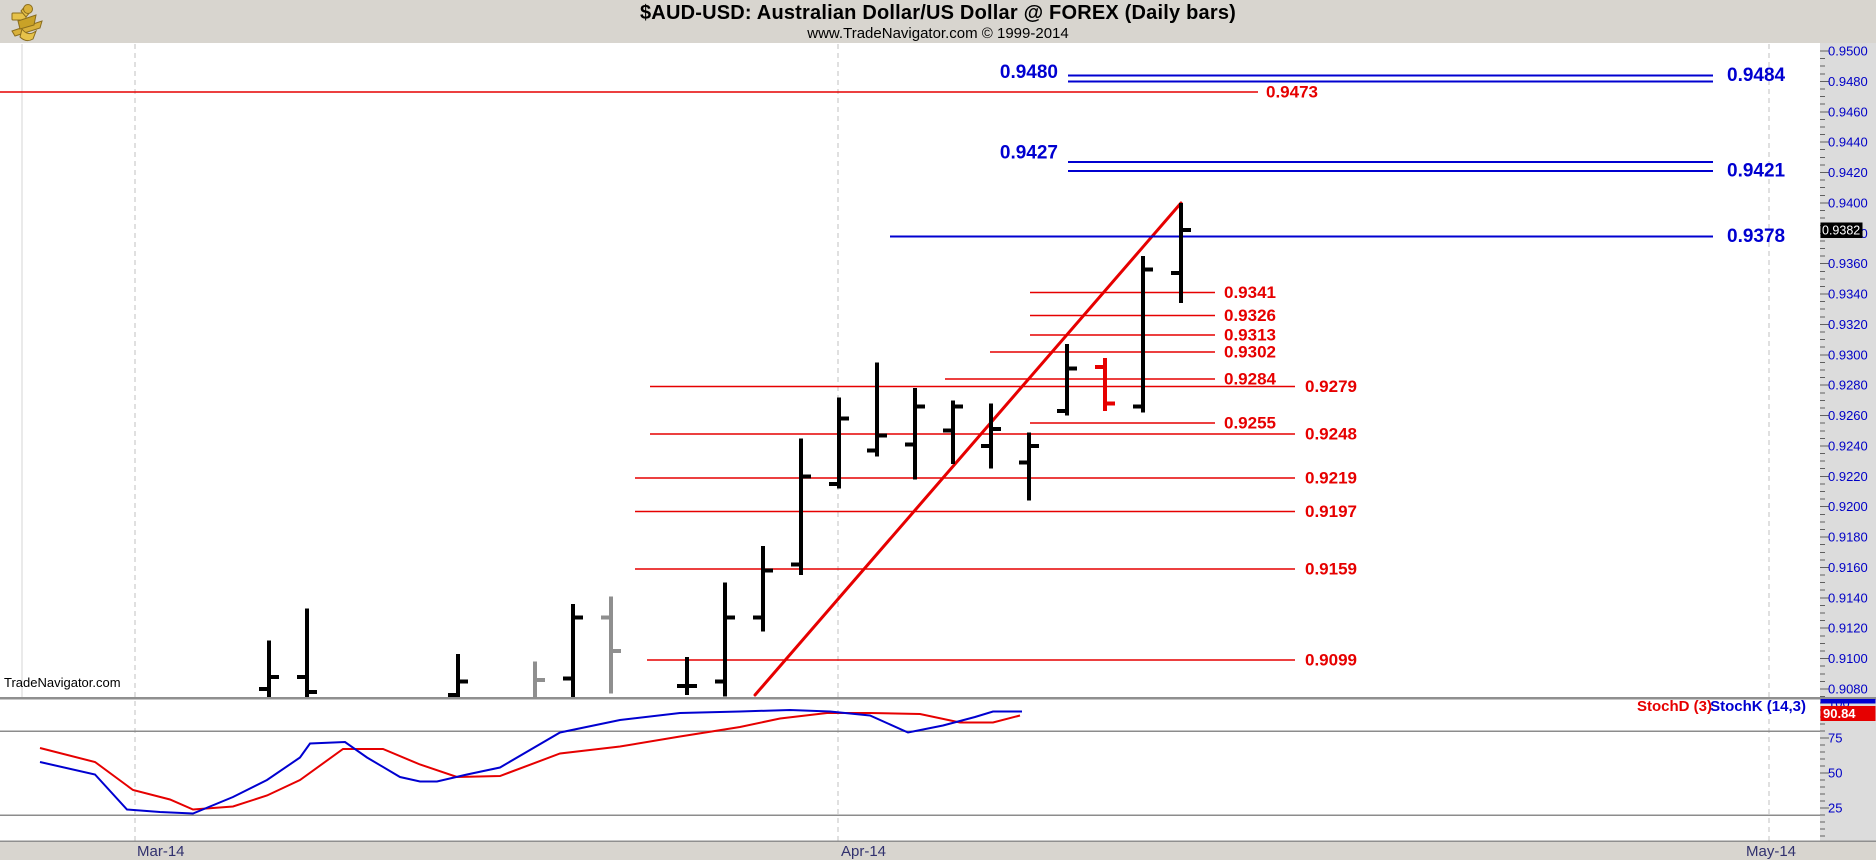 The width and height of the screenshot is (1876, 860). I want to click on support-label-0.9473: 0.9473, so click(1292, 92).